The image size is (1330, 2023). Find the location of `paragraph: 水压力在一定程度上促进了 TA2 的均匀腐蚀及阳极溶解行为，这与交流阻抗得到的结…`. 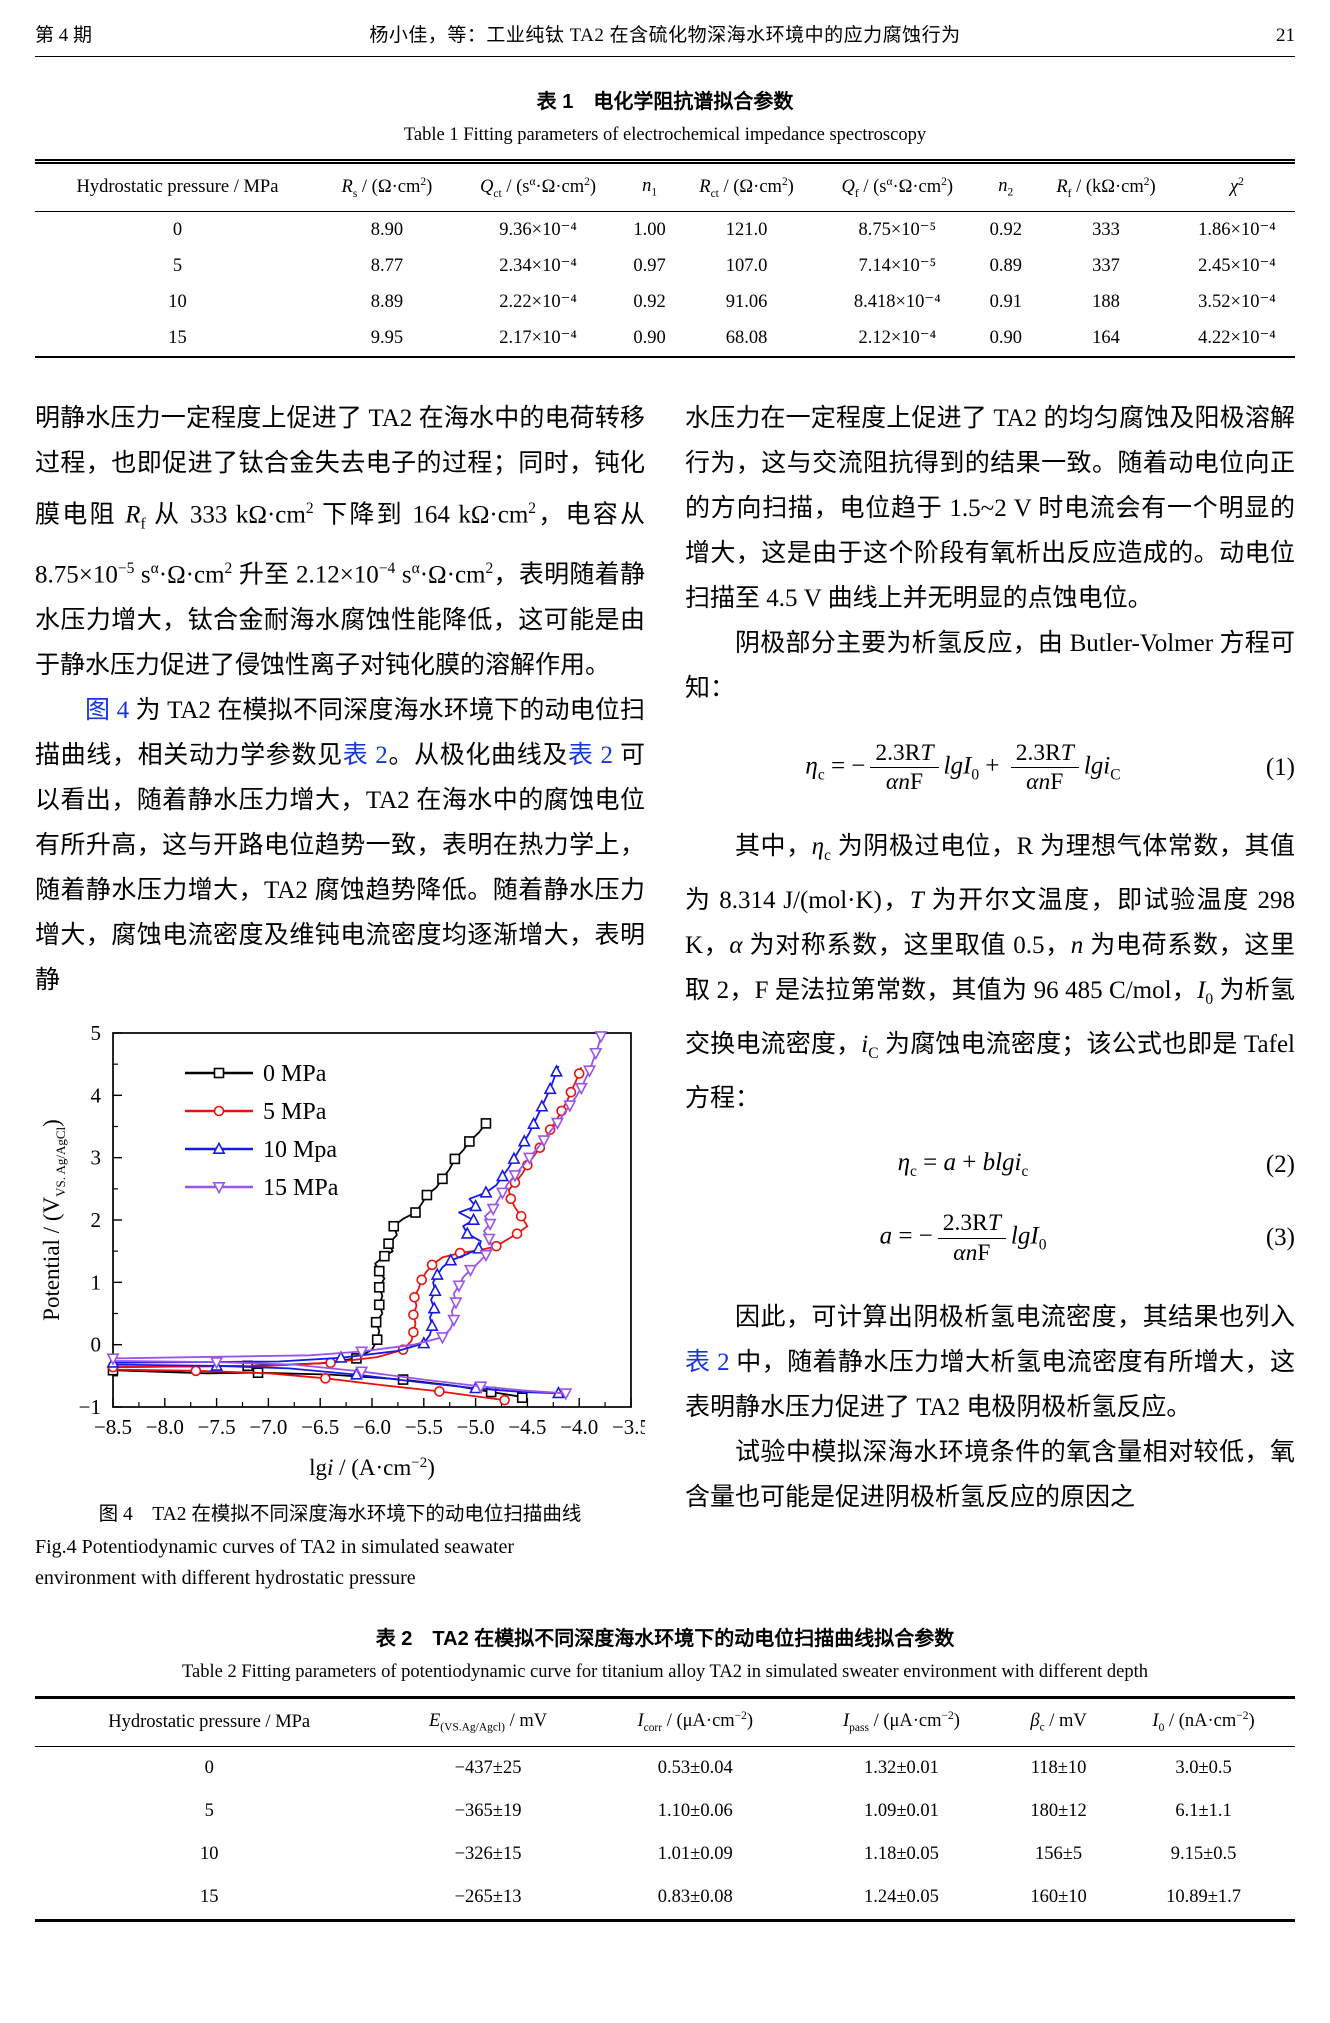

paragraph: 水压力在一定程度上促进了 TA2 的均匀腐蚀及阳极溶解行为，这与交流阻抗得到的结… is located at coordinates (990, 508).